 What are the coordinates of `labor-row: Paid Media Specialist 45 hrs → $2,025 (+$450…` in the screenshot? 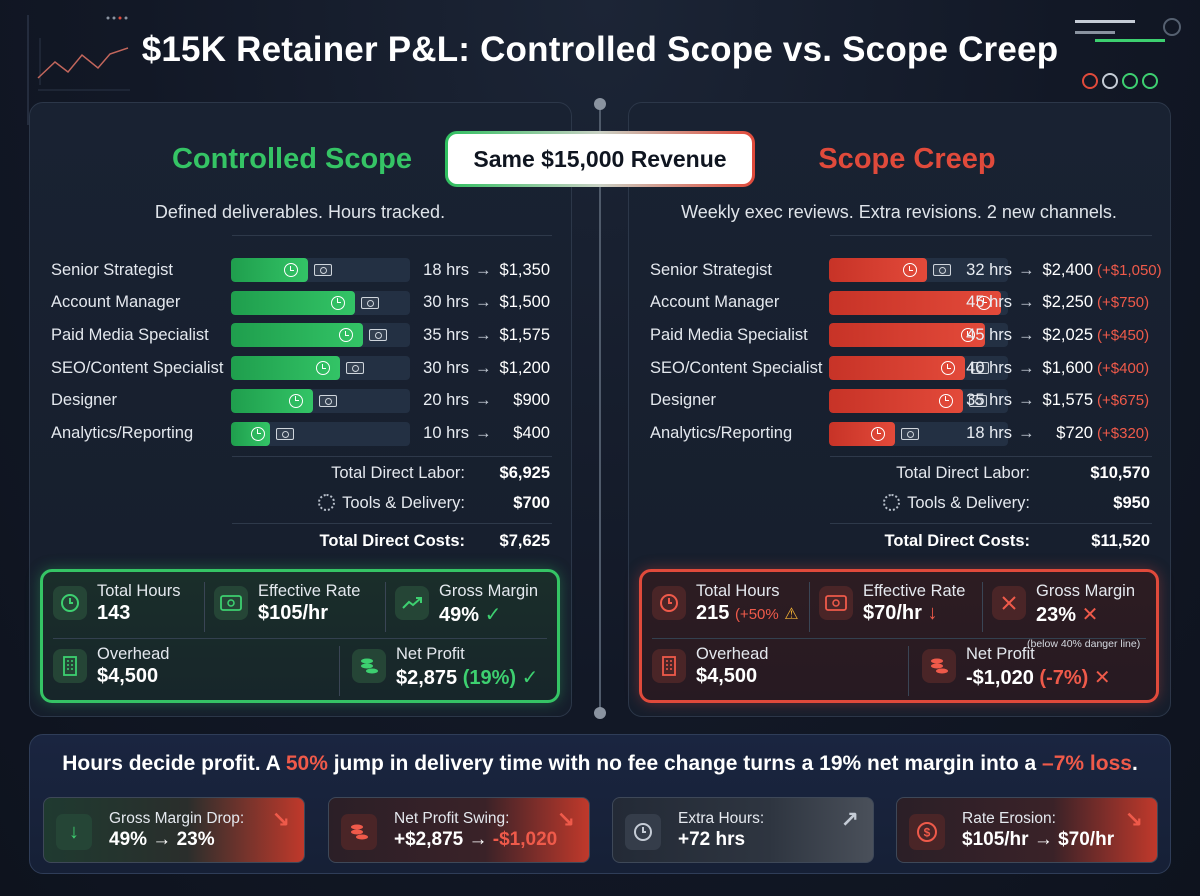 It's located at (920, 335).